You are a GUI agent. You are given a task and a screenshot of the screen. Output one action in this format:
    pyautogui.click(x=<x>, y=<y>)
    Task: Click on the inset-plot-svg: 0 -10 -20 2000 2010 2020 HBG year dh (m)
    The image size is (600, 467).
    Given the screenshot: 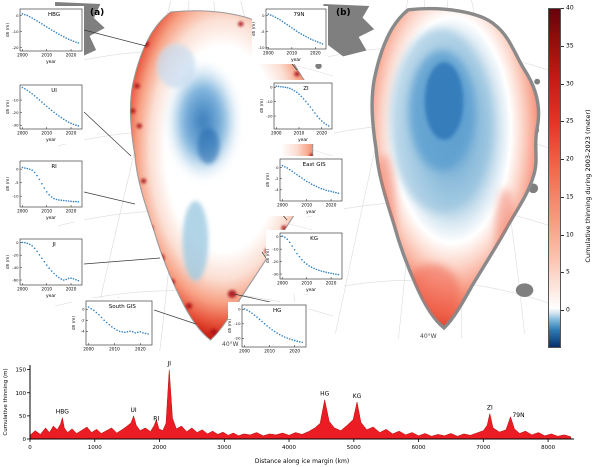 What is the action you would take?
    pyautogui.click(x=44, y=36)
    